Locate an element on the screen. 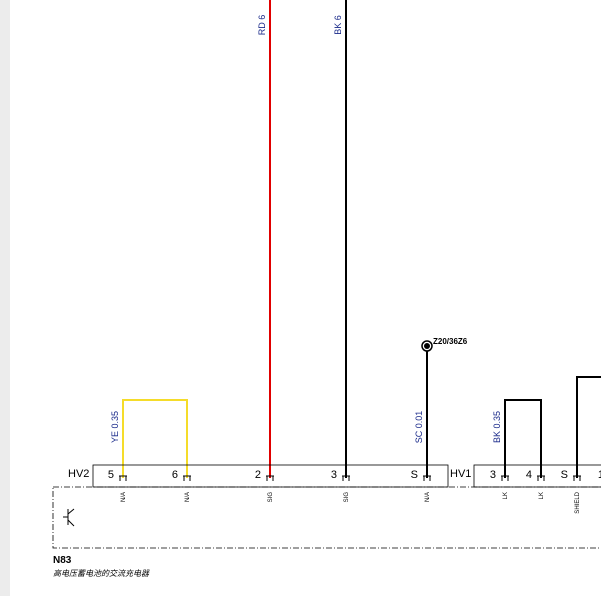  pin-number: 4 is located at coordinates (529, 475).